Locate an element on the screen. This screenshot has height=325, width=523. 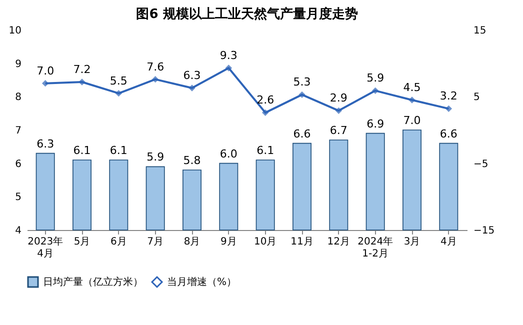
x-tick-label: 9月 is located at coordinates (228, 242).